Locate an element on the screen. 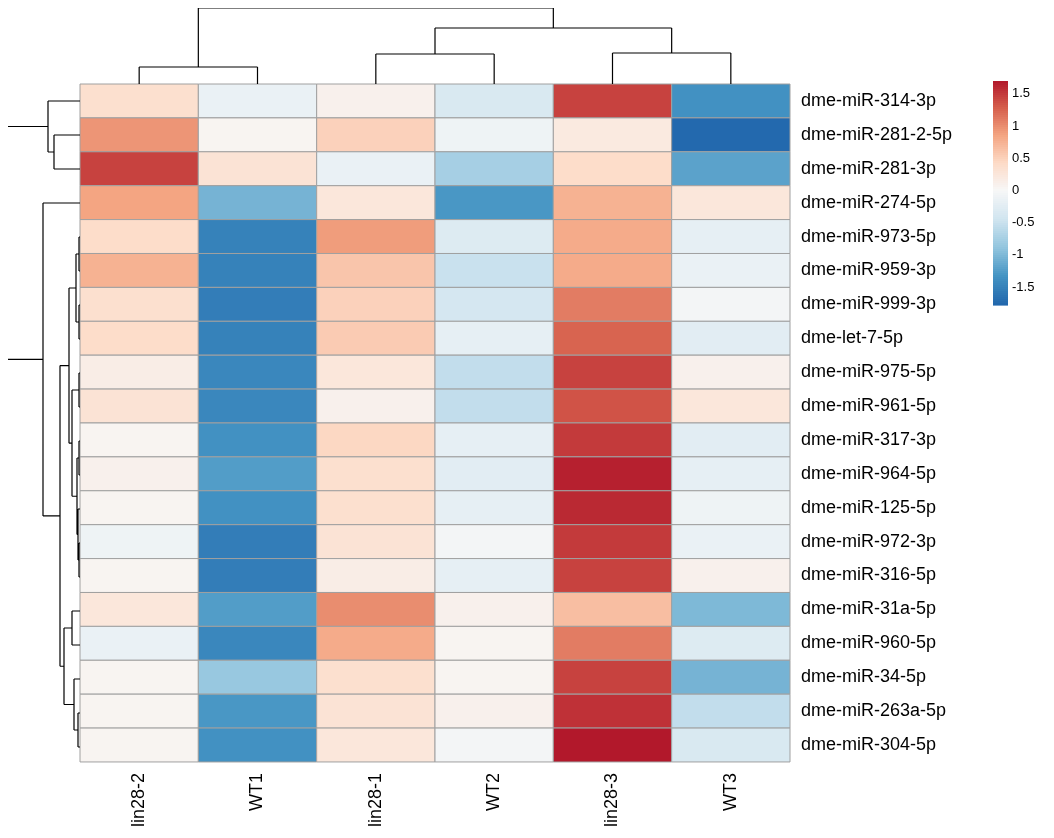 The height and width of the screenshot is (838, 1054). color-bar-label: 1 is located at coordinates (1016, 125).